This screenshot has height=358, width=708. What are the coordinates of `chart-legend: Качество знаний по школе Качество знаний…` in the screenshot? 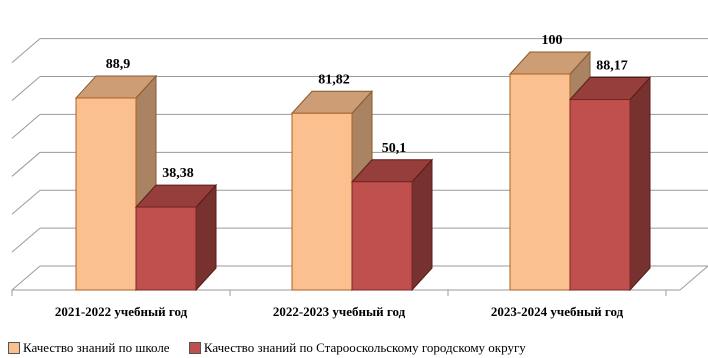 It's located at (358, 349).